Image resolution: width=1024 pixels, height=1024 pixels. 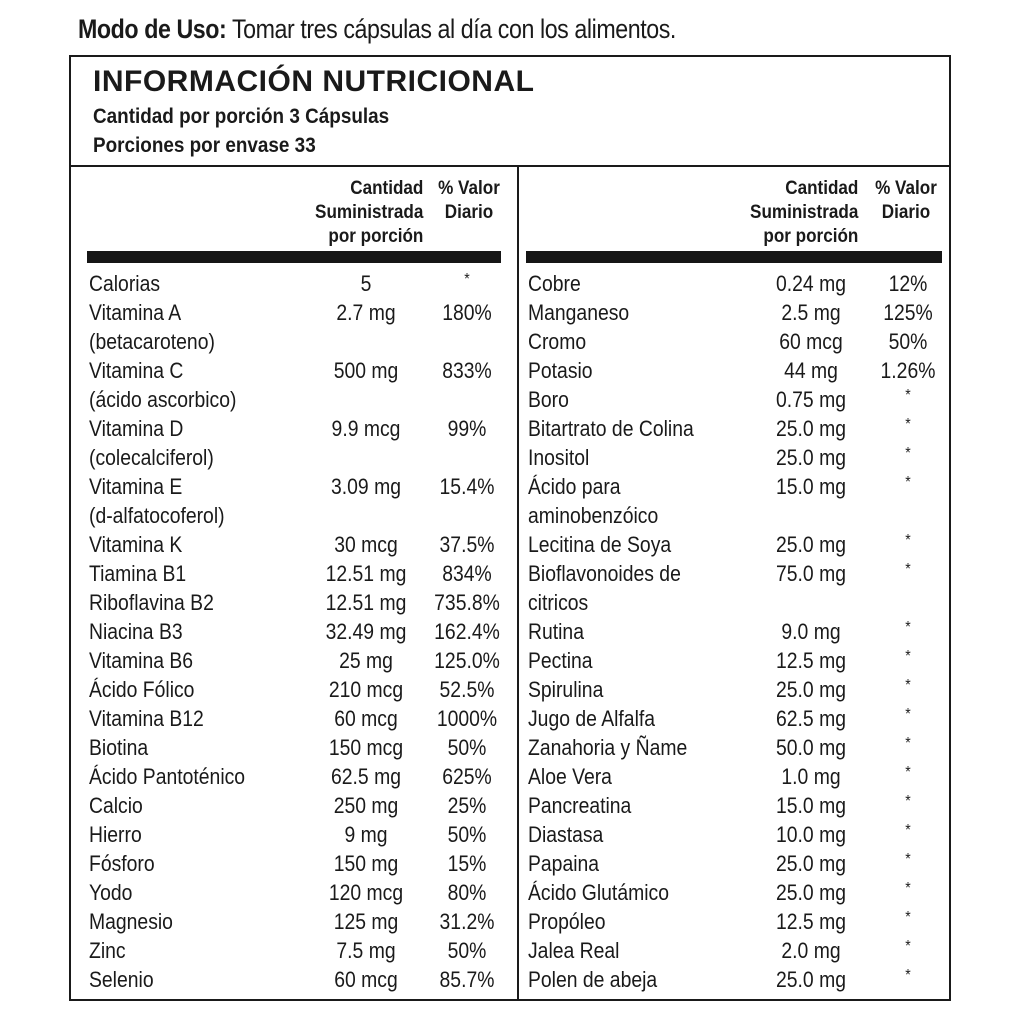 I want to click on nutrient-name: Propóleo, so click(x=567, y=921).